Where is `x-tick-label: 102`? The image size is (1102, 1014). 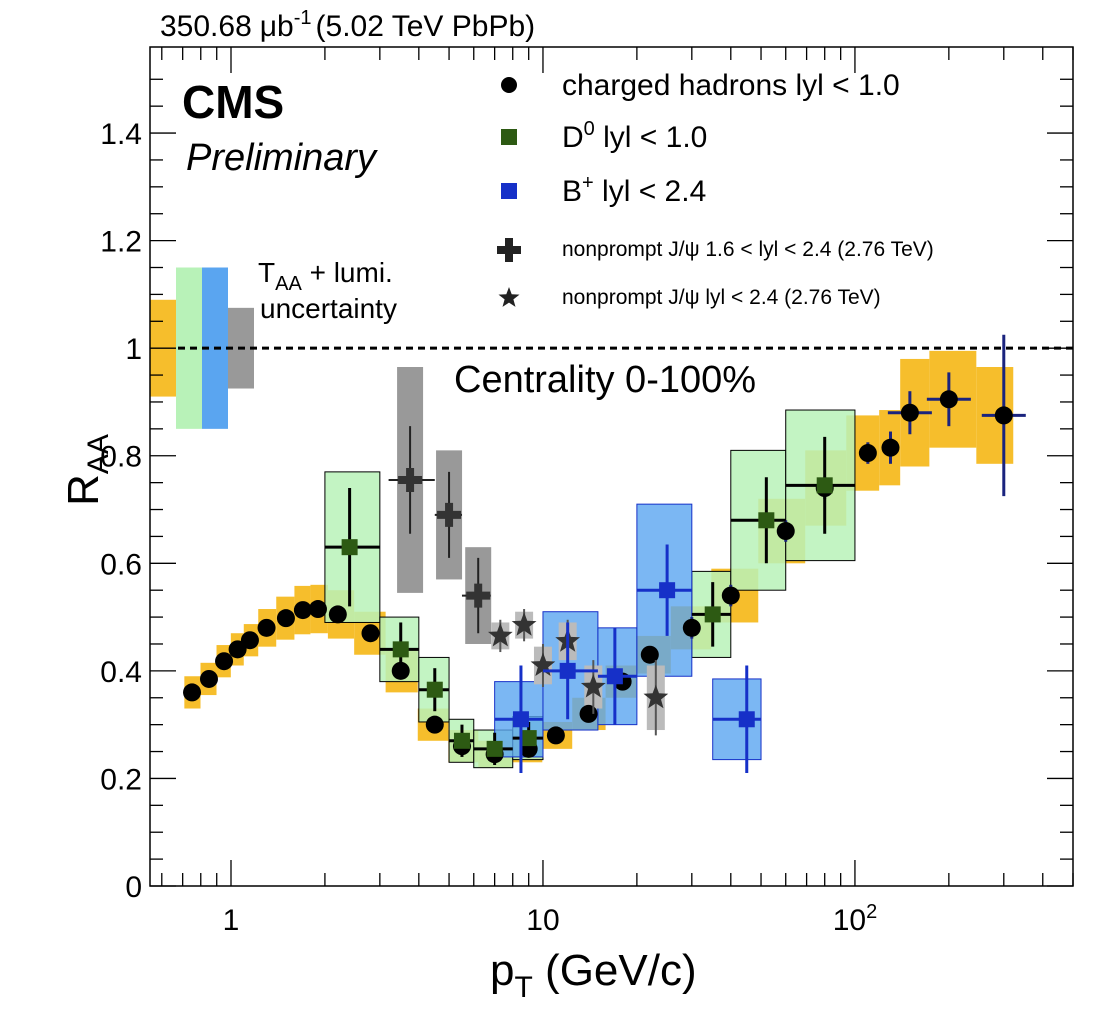 x-tick-label: 102 is located at coordinates (855, 919).